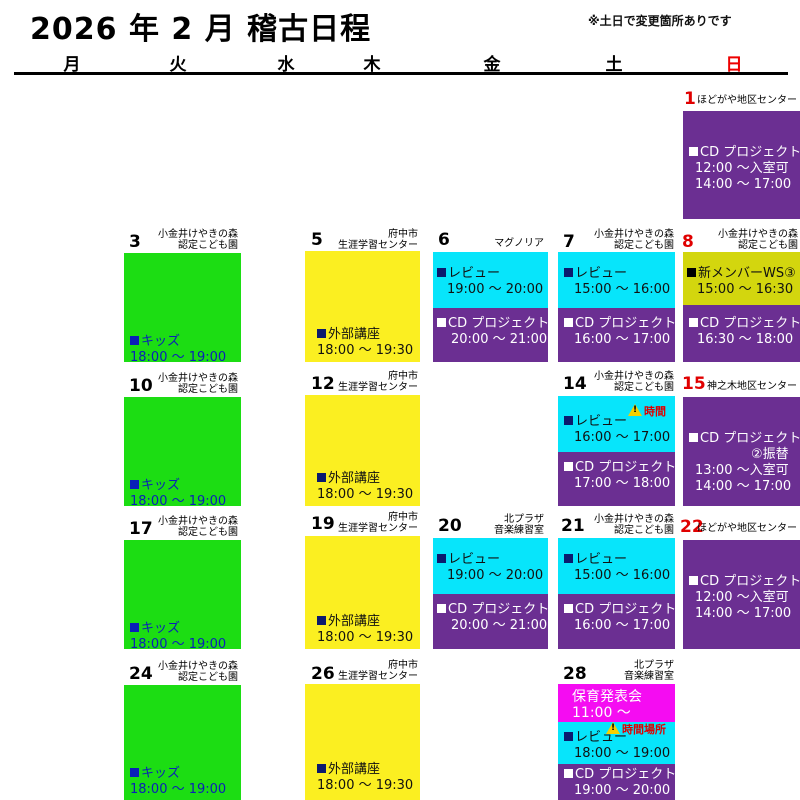  I want to click on event-time: 13:00 ～入室可, so click(742, 470).